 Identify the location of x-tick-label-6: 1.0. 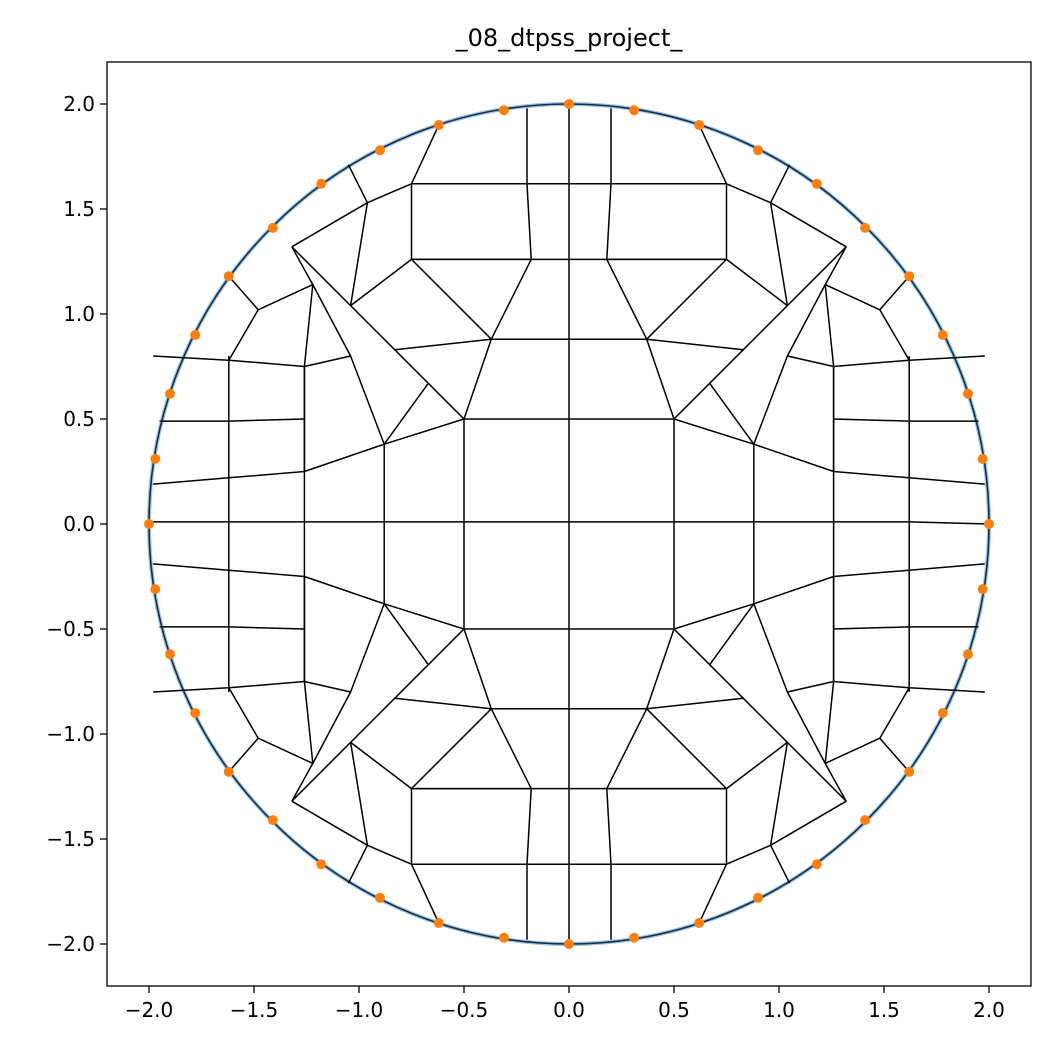
(779, 1010).